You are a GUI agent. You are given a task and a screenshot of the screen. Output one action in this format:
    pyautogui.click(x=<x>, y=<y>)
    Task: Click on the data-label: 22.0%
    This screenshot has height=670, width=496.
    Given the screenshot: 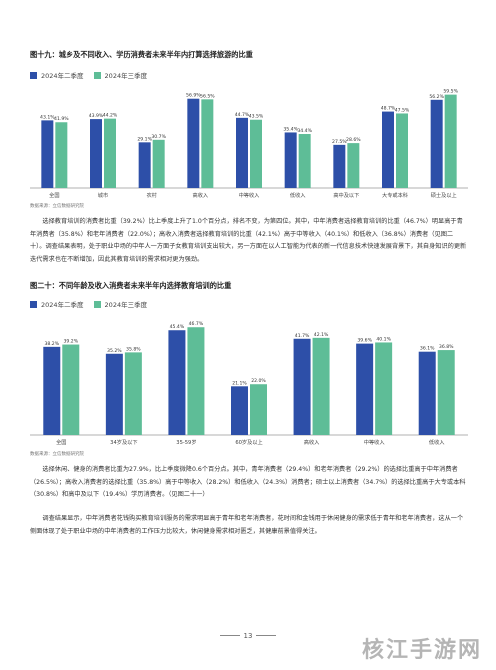 What is the action you would take?
    pyautogui.click(x=258, y=381)
    